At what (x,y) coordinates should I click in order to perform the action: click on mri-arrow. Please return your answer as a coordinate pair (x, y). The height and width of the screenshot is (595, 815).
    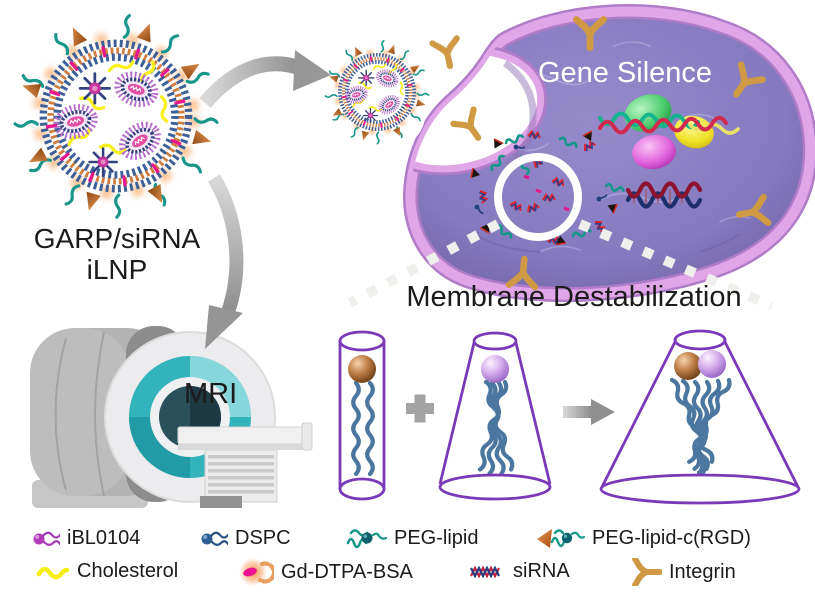
    Looking at the image, I should click on (224, 261).